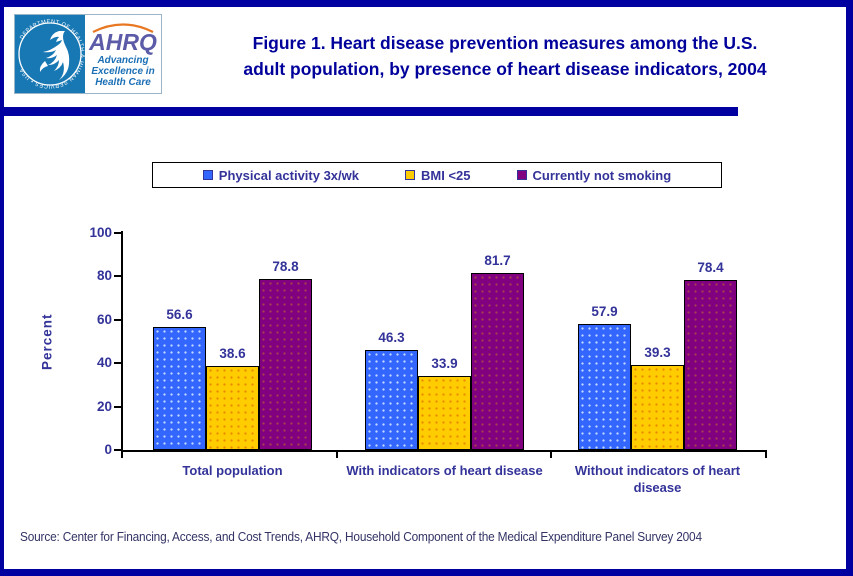  Describe the element at coordinates (410, 175) in the screenshot. I see `legend-swatch-yellow` at that location.